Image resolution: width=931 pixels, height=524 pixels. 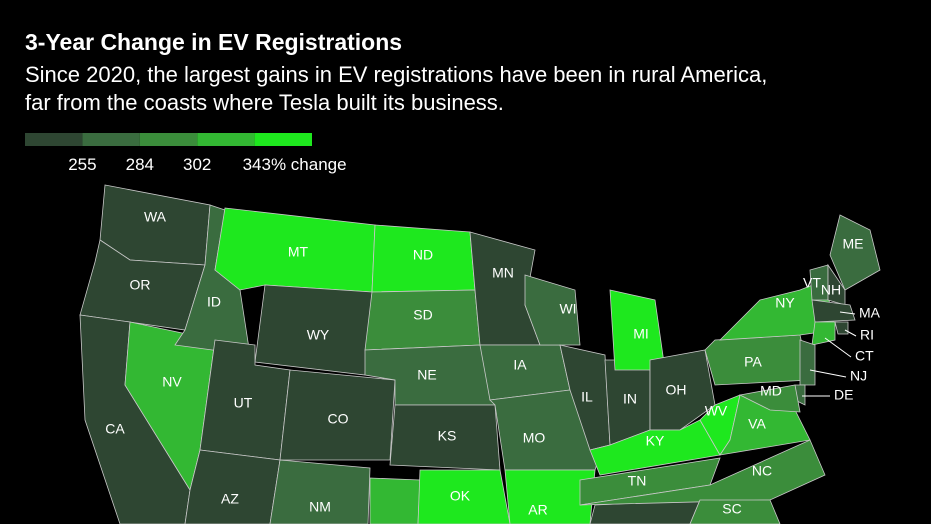 I want to click on legend-label: 302, so click(x=197, y=164).